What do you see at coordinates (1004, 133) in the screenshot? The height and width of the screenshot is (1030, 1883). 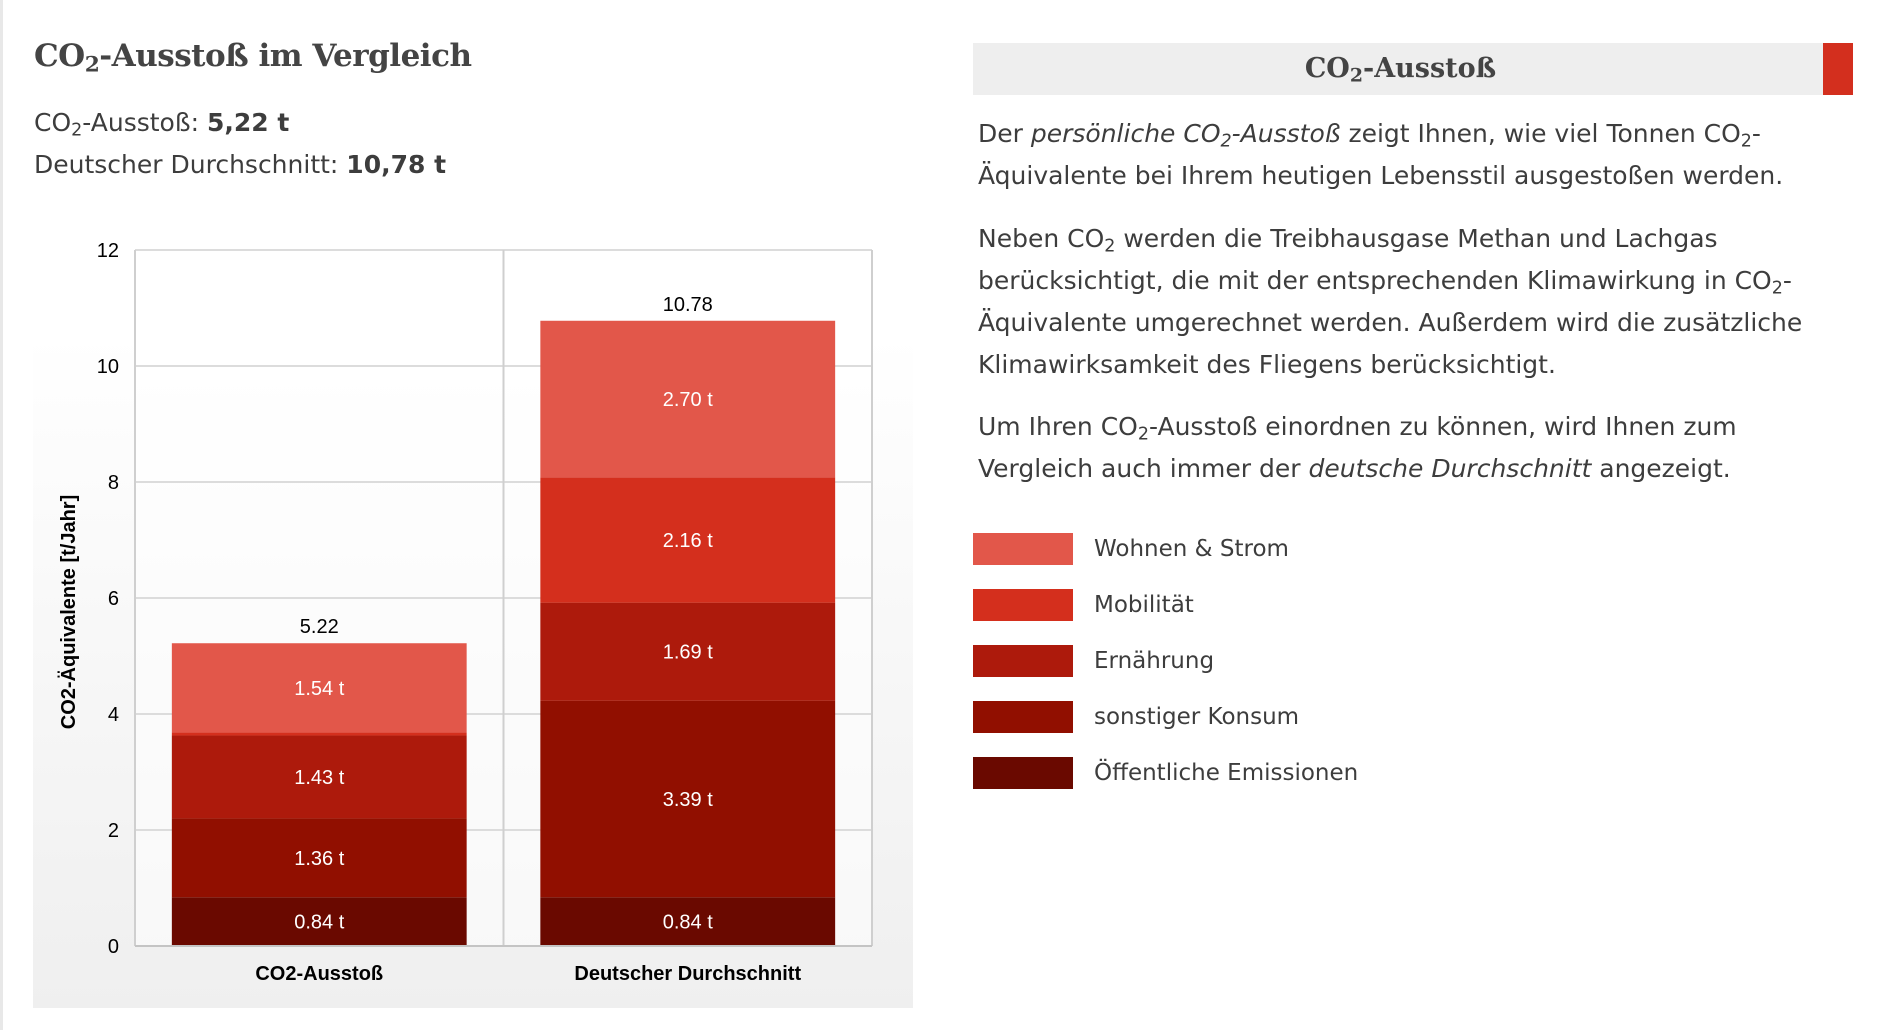 I see `text: Der` at bounding box center [1004, 133].